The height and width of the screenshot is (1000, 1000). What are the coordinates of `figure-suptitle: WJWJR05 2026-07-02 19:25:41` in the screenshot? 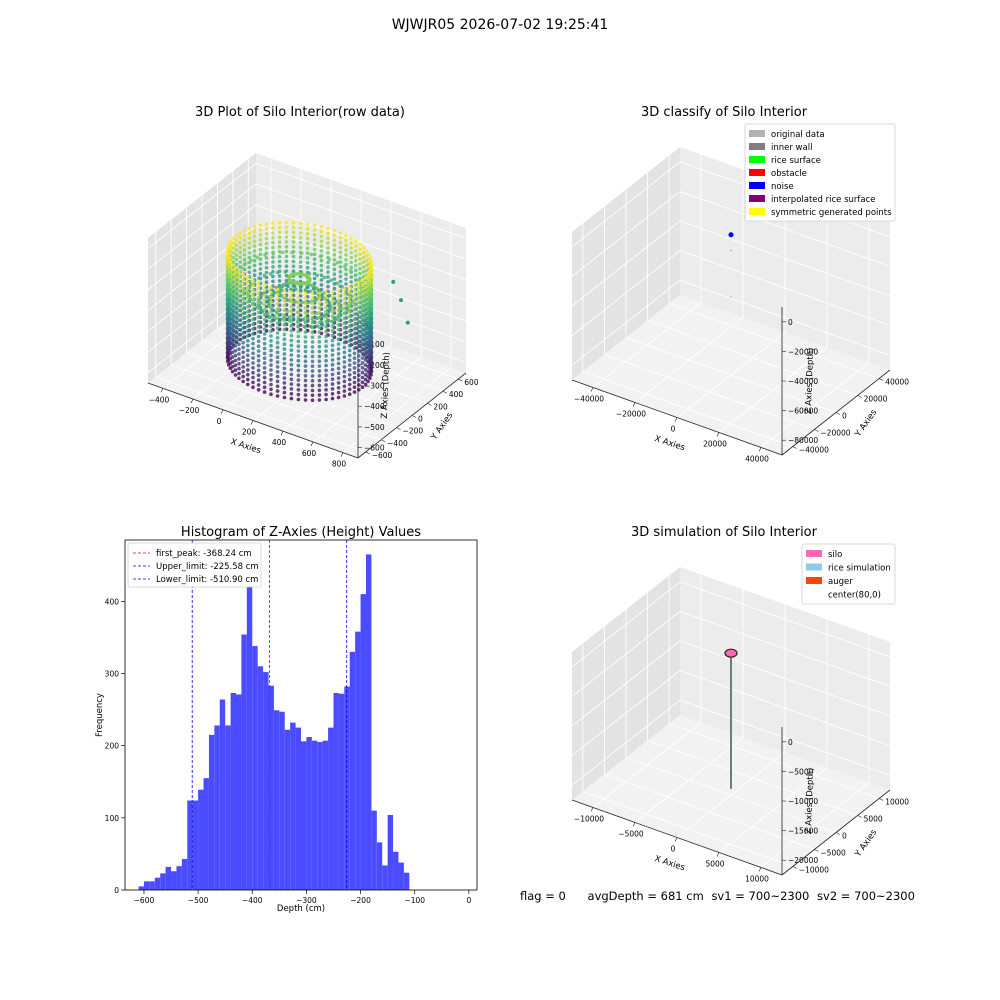 It's located at (500, 25).